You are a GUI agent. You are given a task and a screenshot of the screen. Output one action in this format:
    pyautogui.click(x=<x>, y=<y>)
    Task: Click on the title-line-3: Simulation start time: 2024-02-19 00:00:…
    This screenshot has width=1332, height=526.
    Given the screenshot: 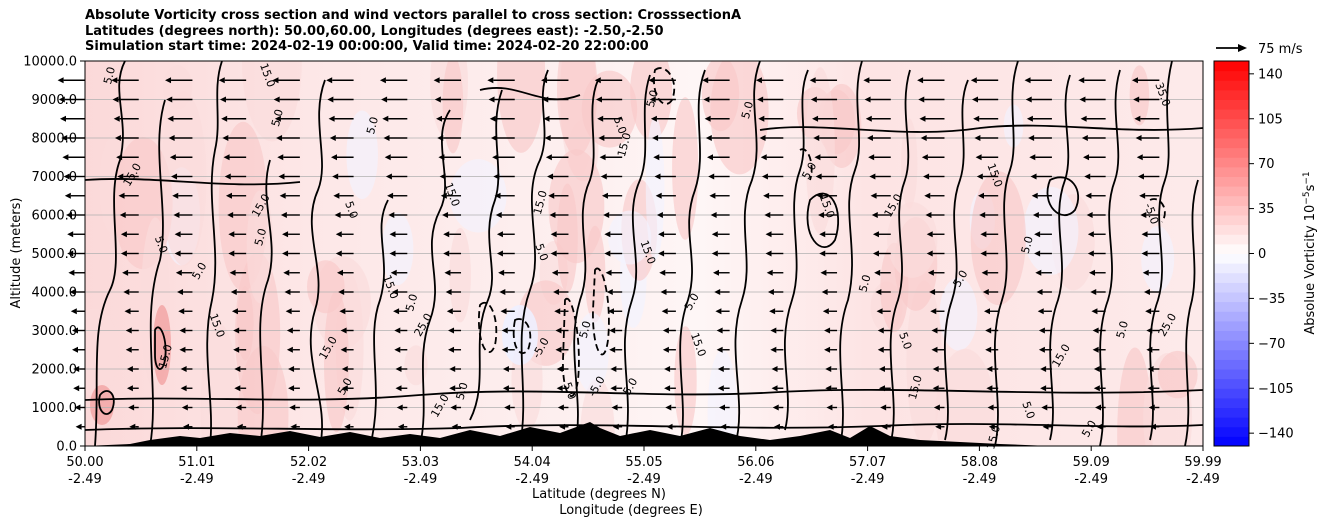 What is the action you would take?
    pyautogui.click(x=367, y=46)
    